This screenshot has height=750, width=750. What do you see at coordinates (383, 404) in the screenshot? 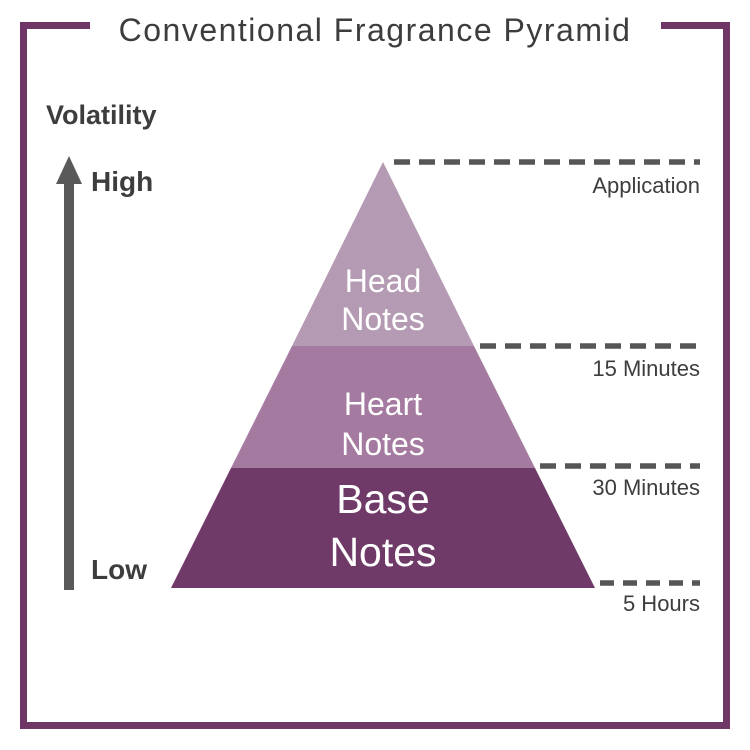
I see `heart-notes-line1: Heart` at bounding box center [383, 404].